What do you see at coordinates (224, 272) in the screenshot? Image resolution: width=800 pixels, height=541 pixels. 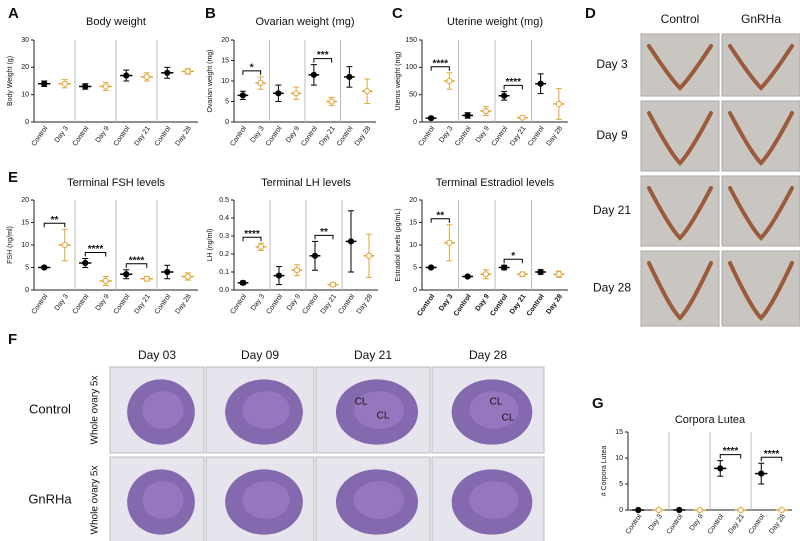 I see `y-tick-label: 0.1` at bounding box center [224, 272].